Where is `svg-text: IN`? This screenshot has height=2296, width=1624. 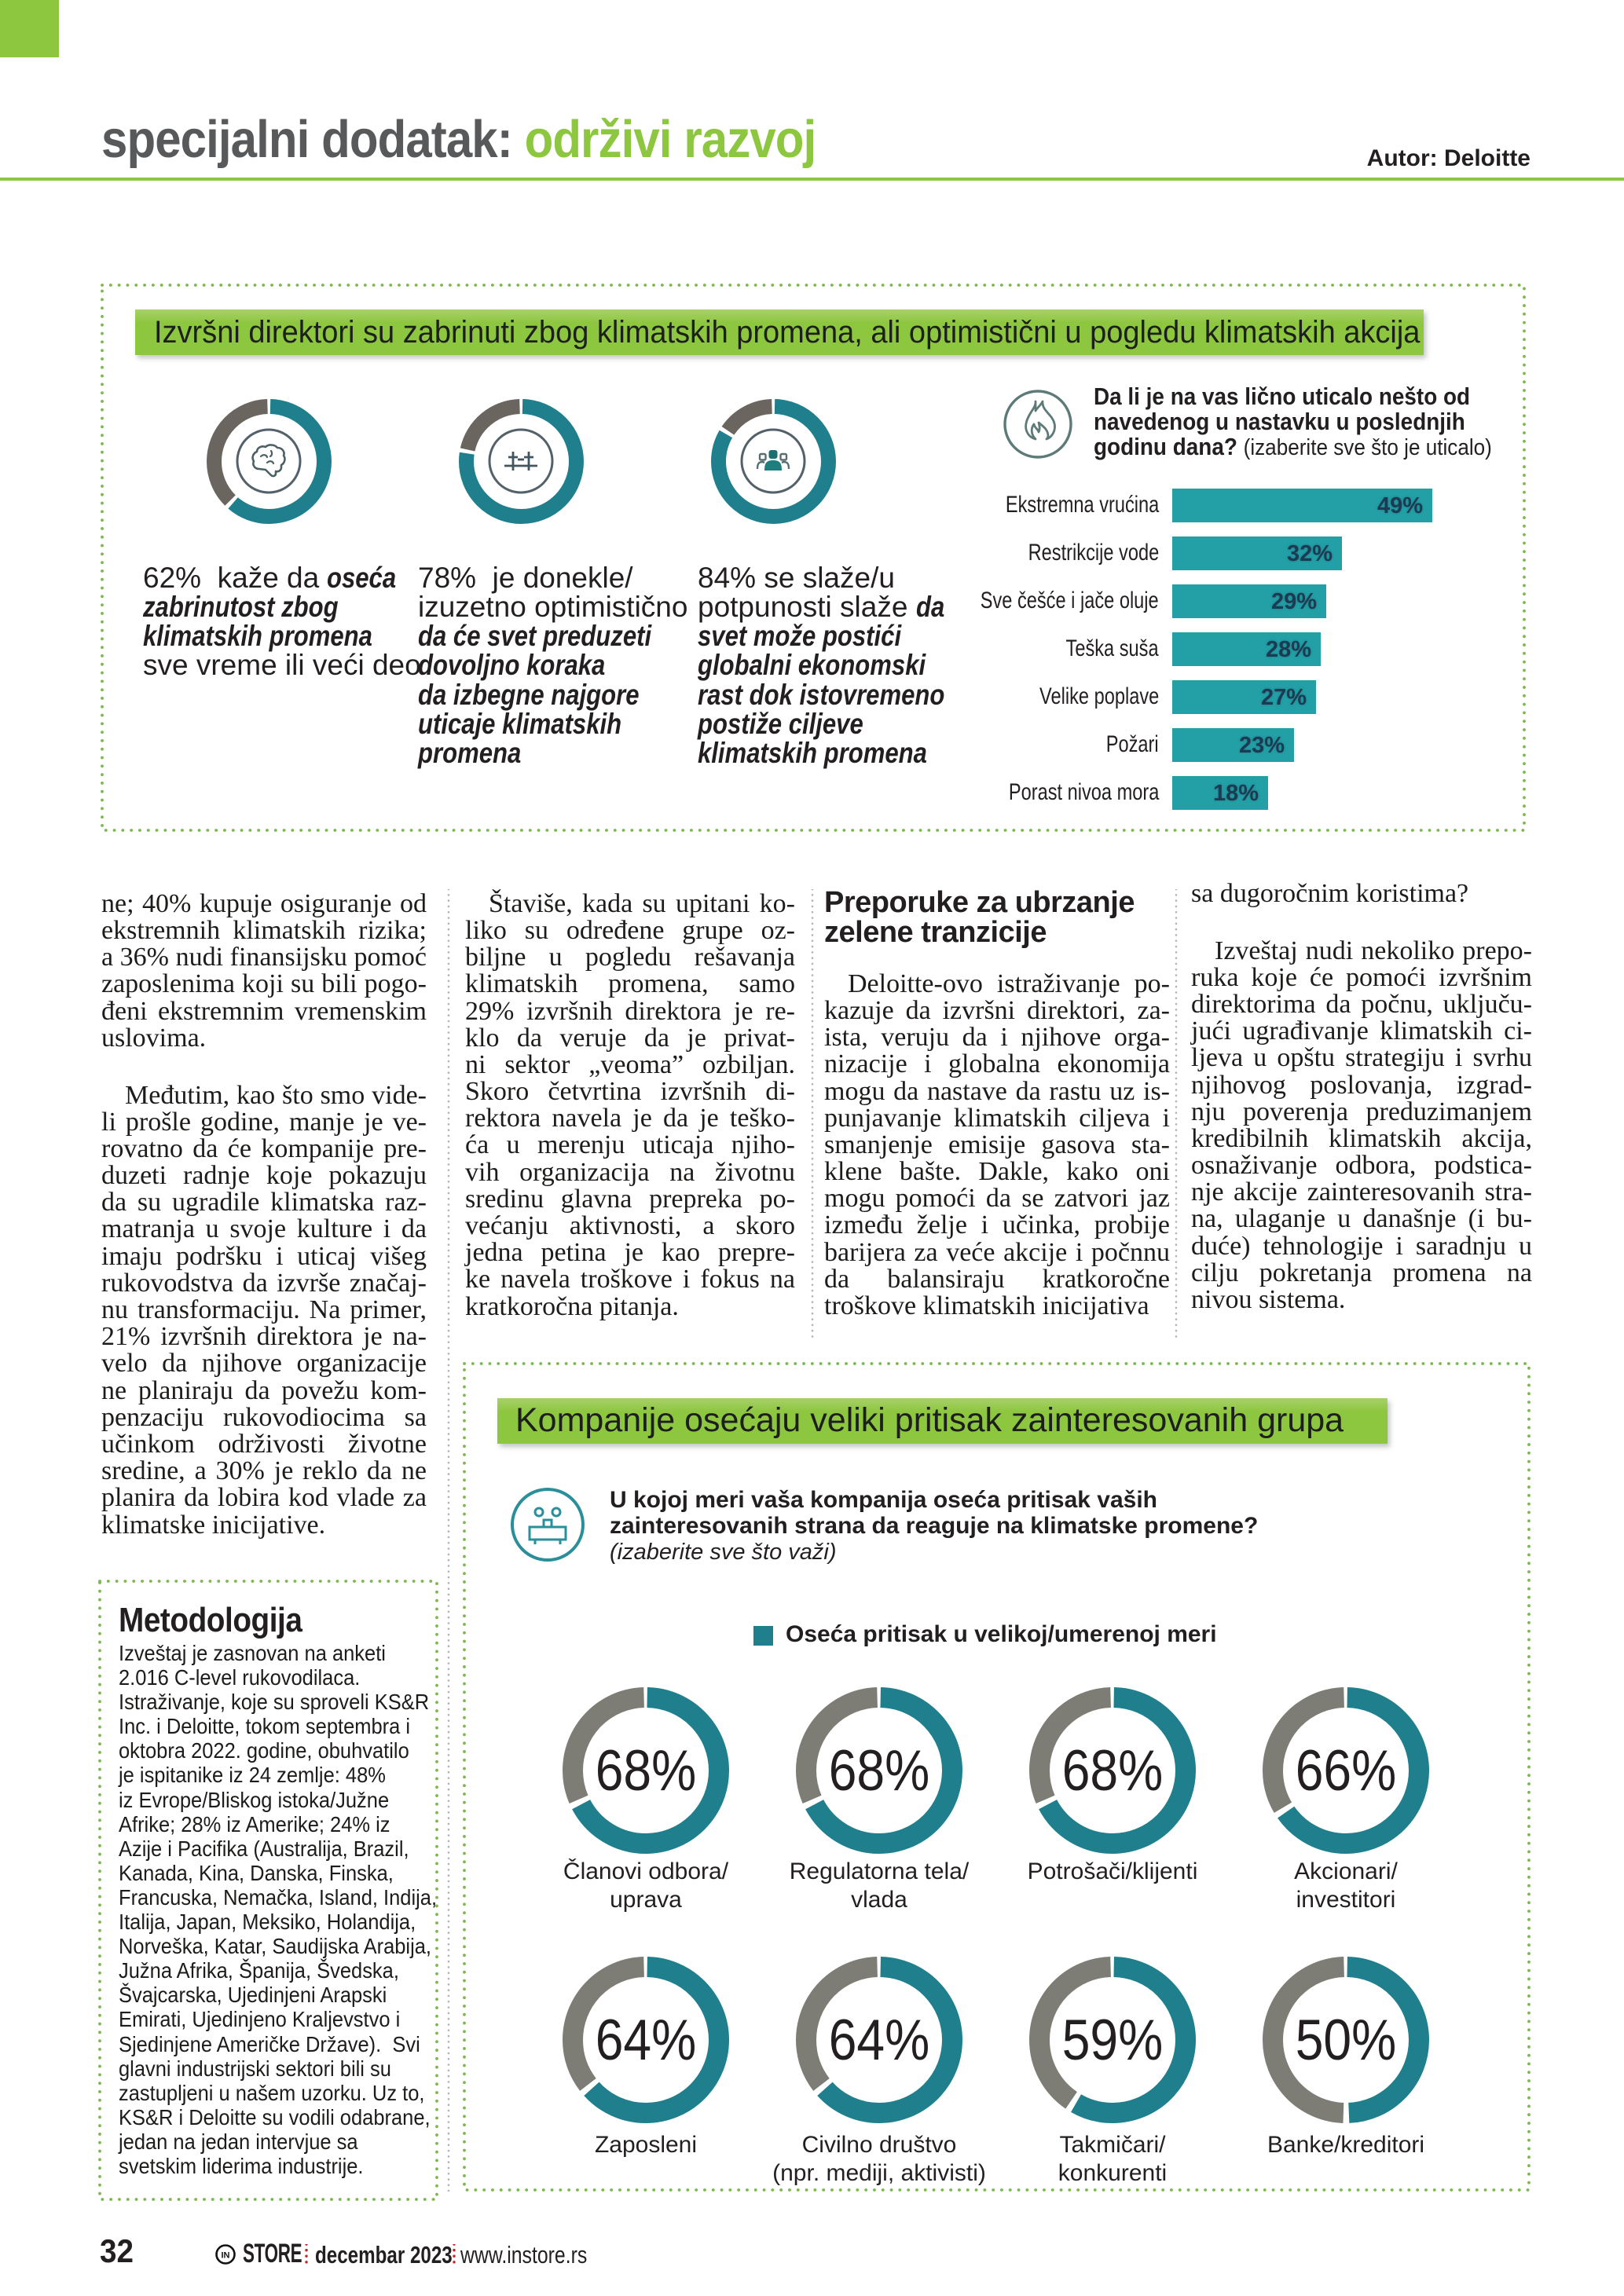 svg-text: IN is located at coordinates (226, 2256).